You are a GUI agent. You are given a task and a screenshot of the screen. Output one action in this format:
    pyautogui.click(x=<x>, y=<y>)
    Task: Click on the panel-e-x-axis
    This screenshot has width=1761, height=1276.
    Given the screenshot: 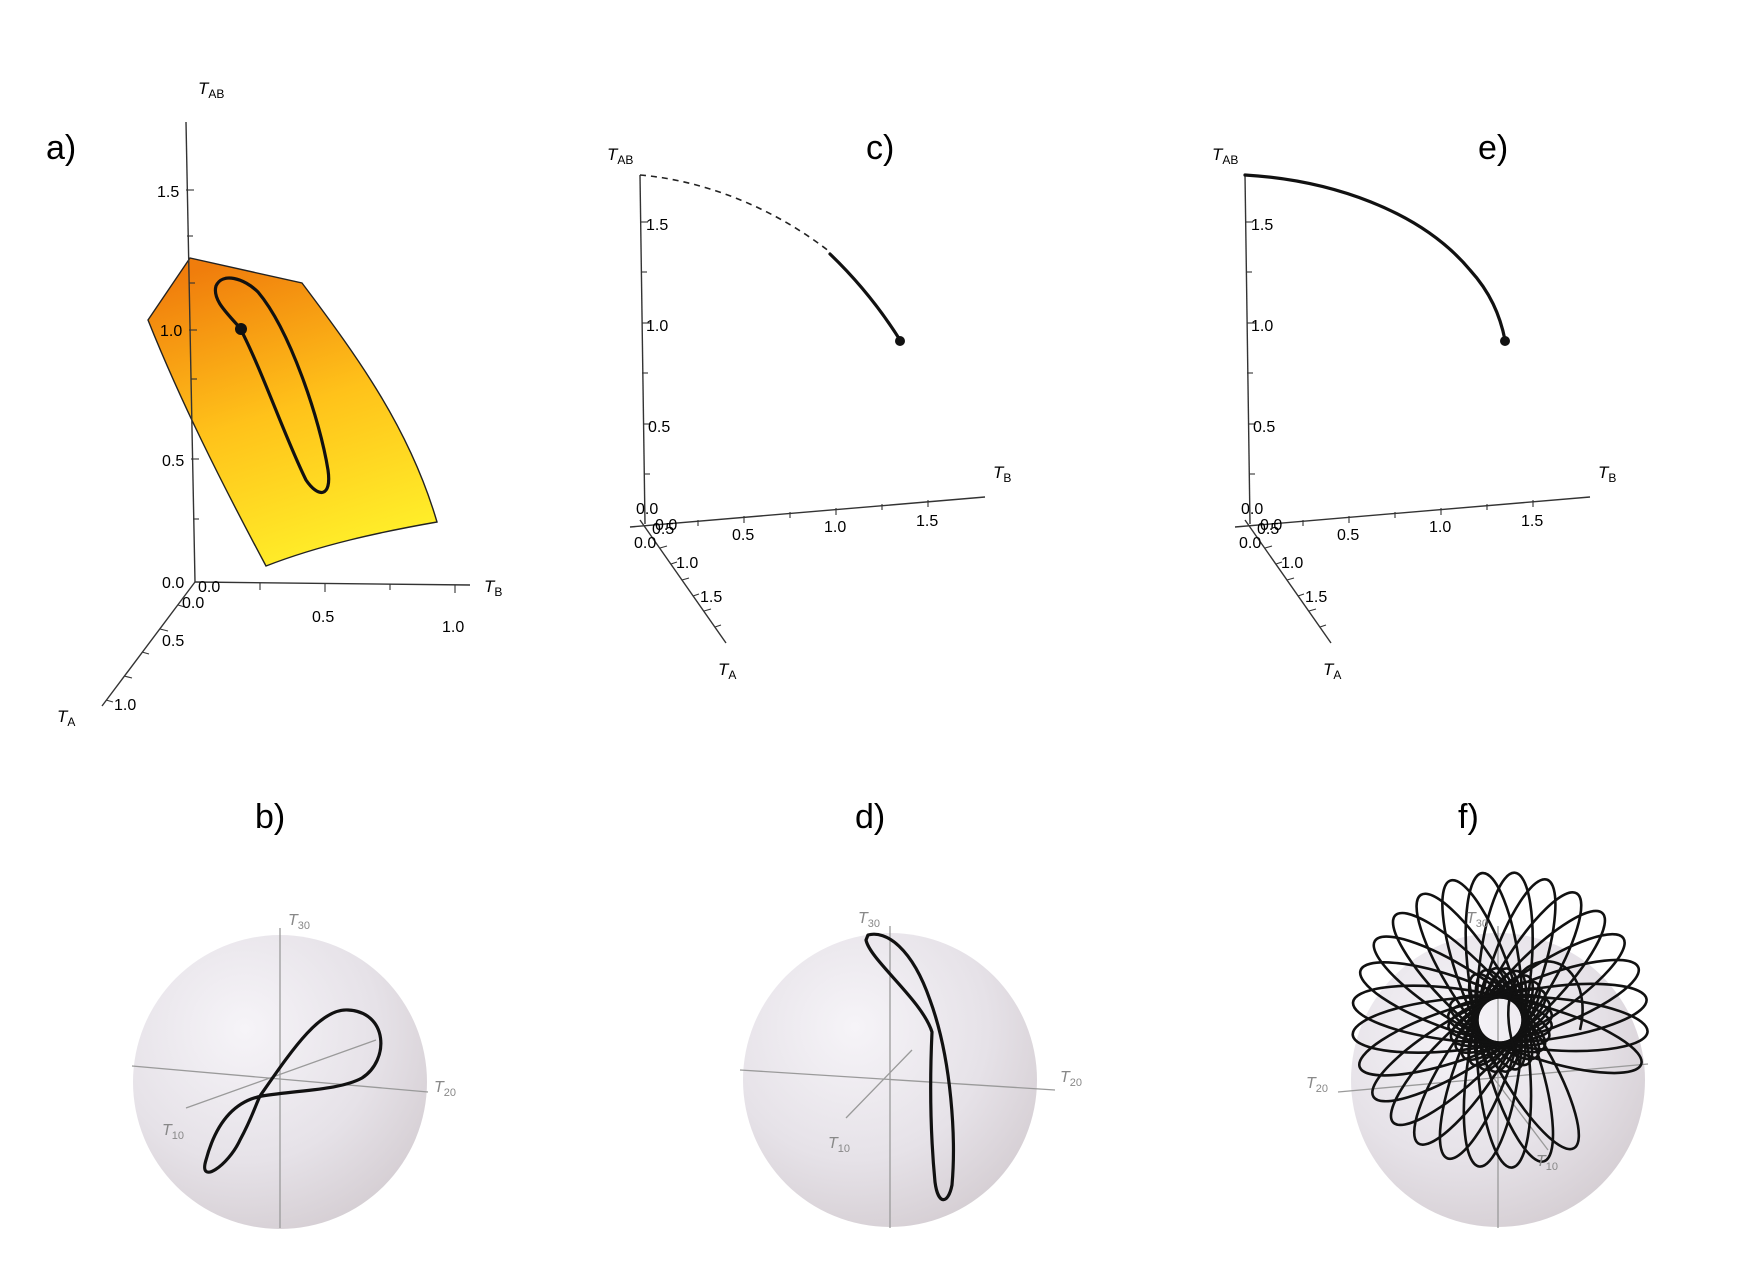 What is the action you would take?
    pyautogui.click(x=1288, y=581)
    